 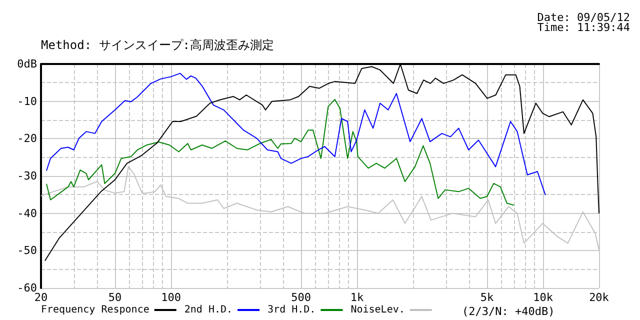 I want to click on legend-label: NoiseLev., so click(x=377, y=310).